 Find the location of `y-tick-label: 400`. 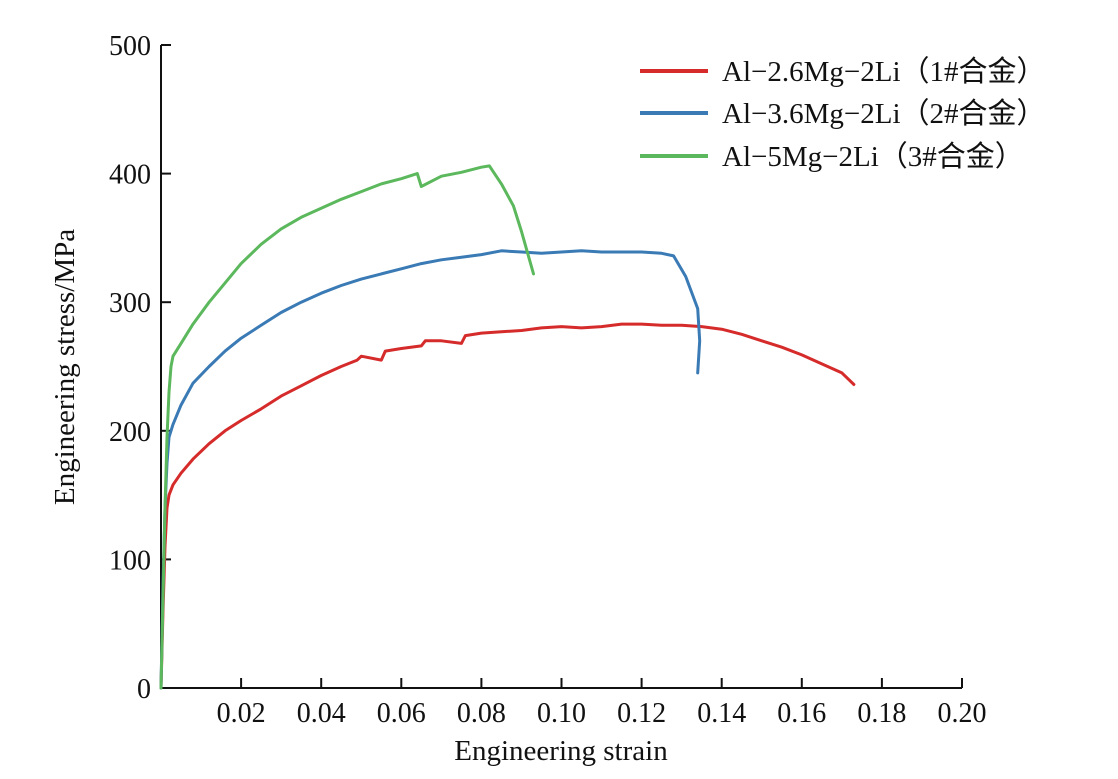

y-tick-label: 400 is located at coordinates (130, 175).